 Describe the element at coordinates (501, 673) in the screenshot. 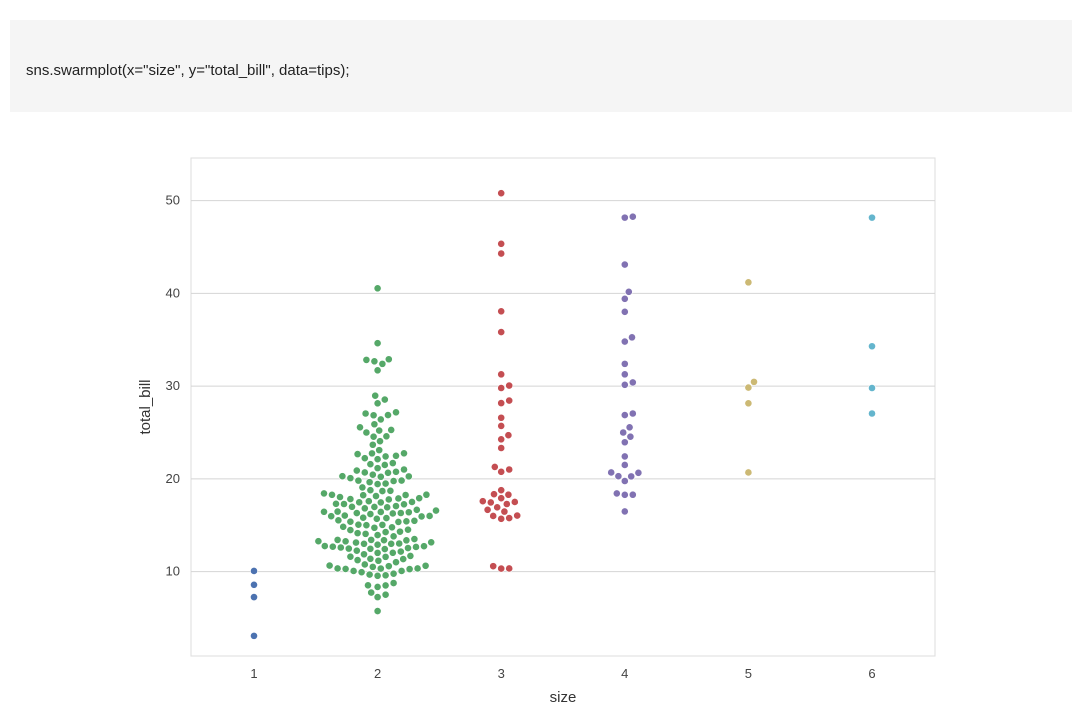

I see `x-tick-label: 3` at that location.